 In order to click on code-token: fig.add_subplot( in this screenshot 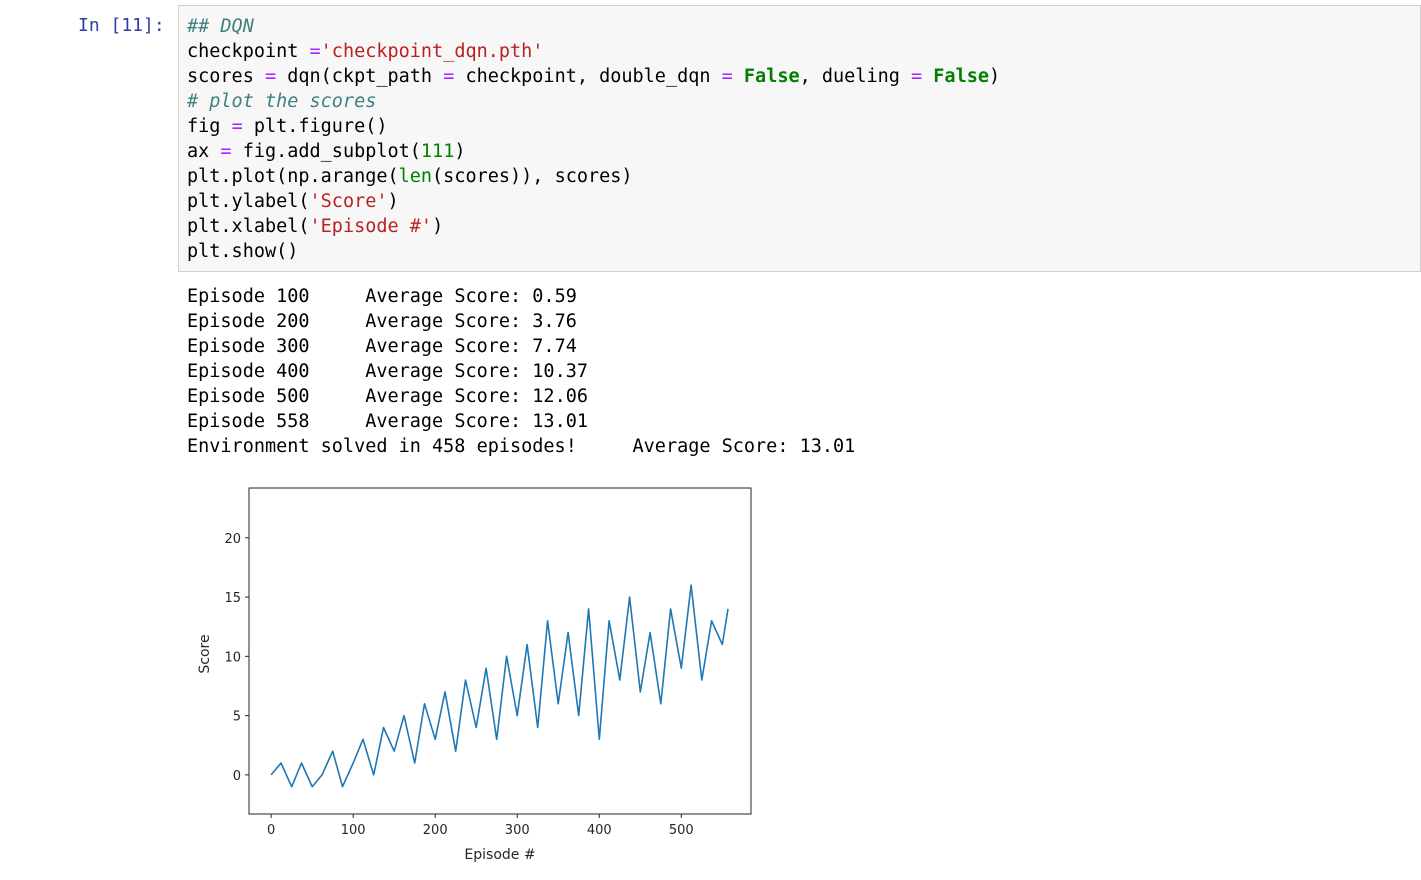, I will do `click(326, 151)`.